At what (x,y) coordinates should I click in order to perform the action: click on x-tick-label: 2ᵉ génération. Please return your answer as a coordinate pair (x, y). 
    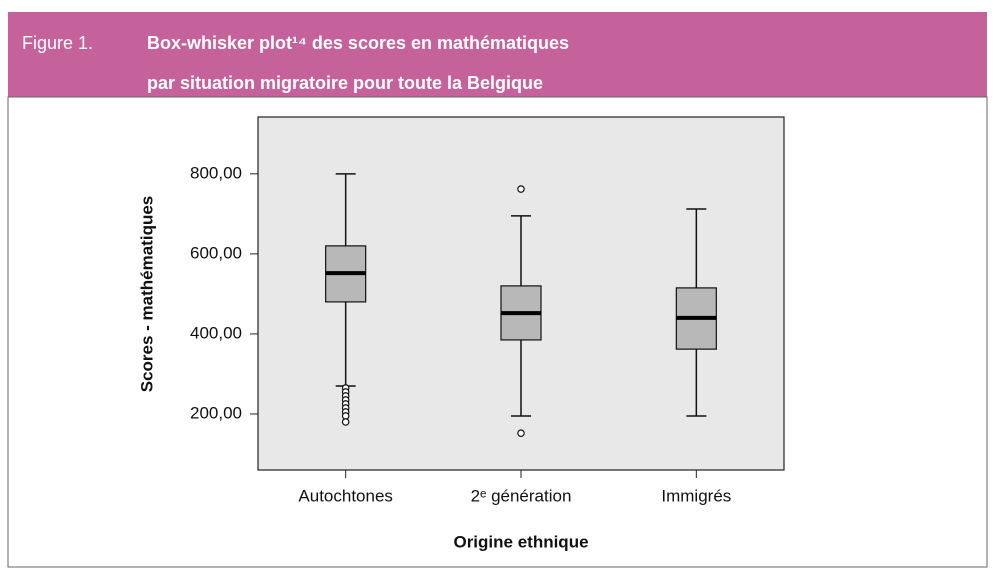
    Looking at the image, I should click on (521, 495).